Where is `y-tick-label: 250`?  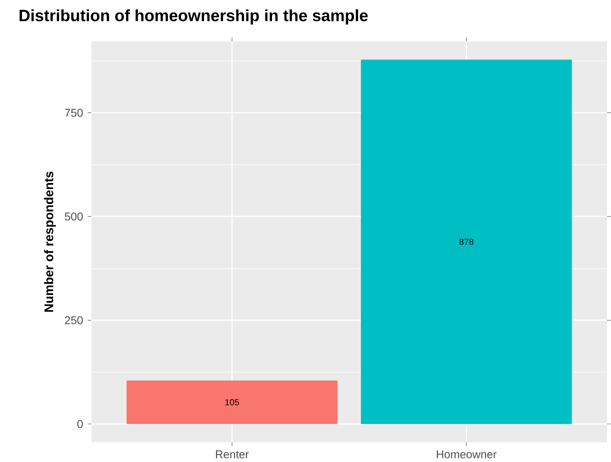
y-tick-label: 250 is located at coordinates (73, 320).